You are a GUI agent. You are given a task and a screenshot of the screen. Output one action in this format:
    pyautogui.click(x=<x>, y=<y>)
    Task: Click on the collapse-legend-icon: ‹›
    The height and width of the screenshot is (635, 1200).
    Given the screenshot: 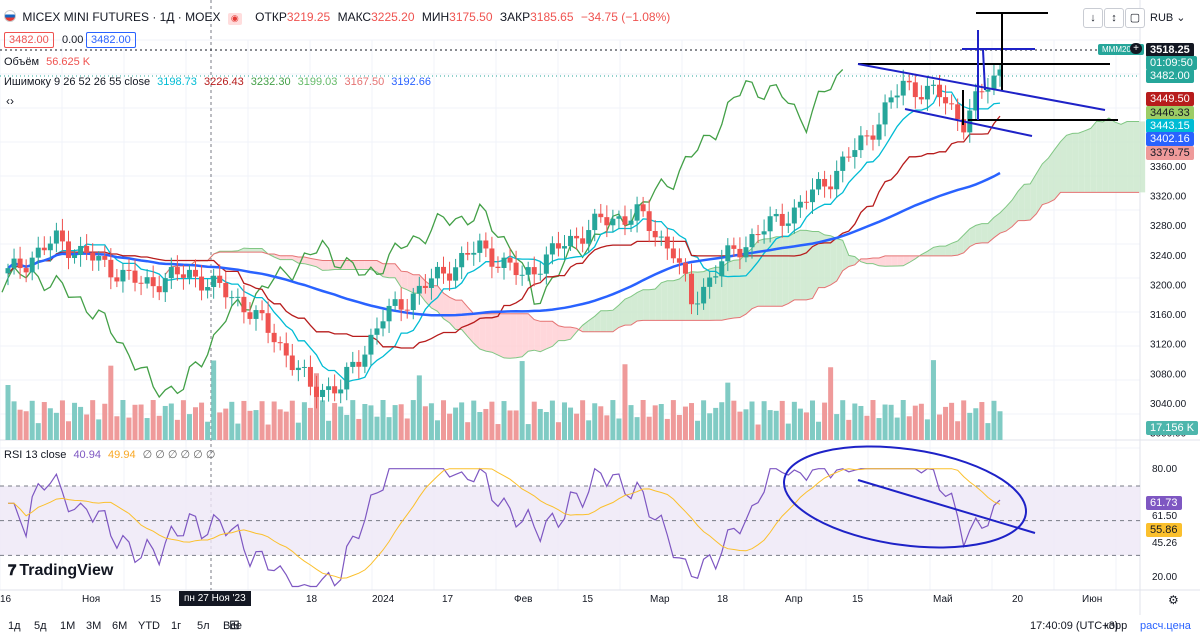 What is the action you would take?
    pyautogui.click(x=10, y=101)
    